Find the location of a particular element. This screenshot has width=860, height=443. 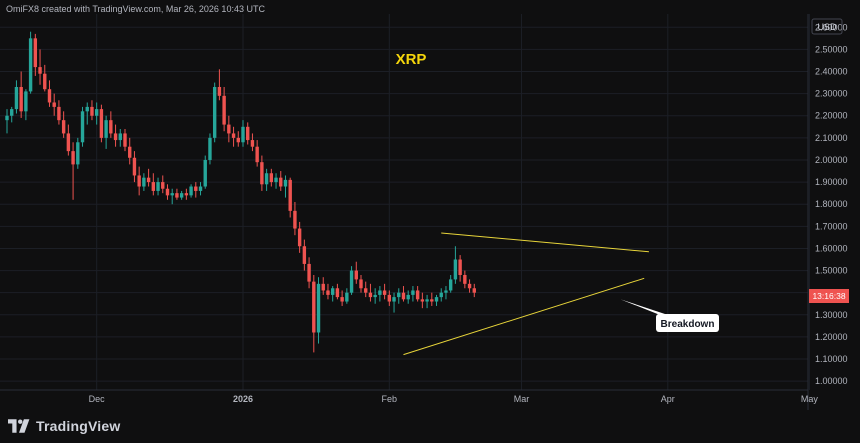

tradingview-wordmark: TradingView is located at coordinates (78, 426).